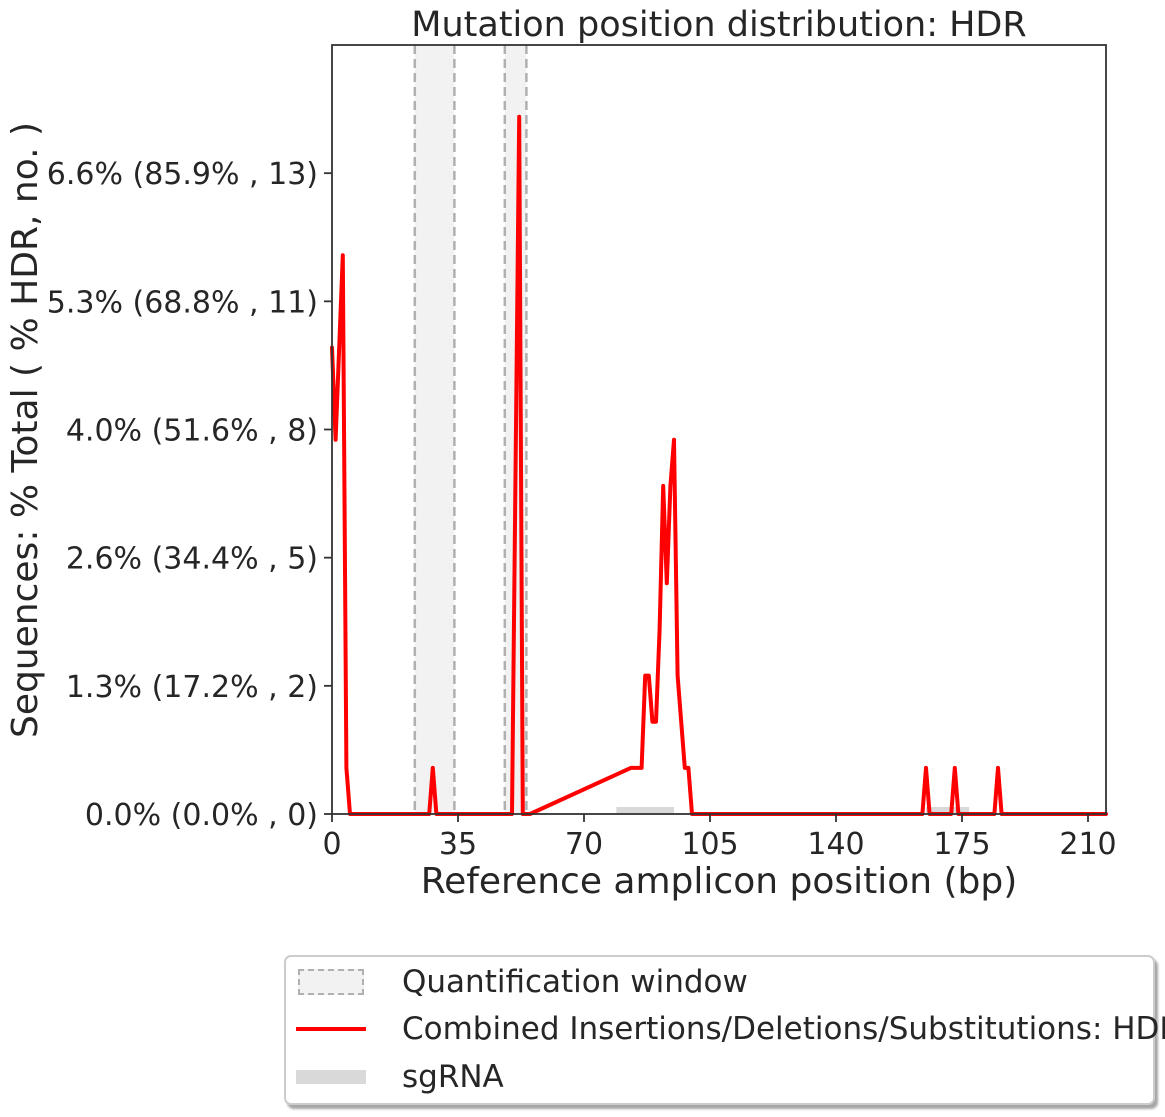  What do you see at coordinates (201, 815) in the screenshot?
I see `y-tick-label: 0.0% (0.0% , 0)` at bounding box center [201, 815].